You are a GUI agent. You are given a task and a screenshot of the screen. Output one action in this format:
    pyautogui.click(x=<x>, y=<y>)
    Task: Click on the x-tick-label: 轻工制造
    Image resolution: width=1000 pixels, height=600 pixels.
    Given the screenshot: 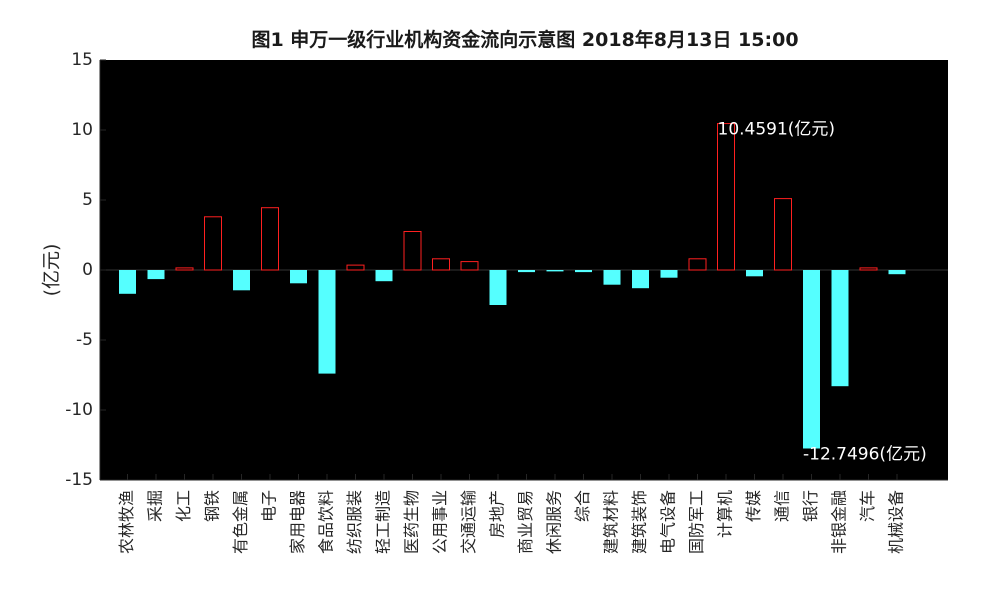 What is the action you would take?
    pyautogui.click(x=383, y=522)
    